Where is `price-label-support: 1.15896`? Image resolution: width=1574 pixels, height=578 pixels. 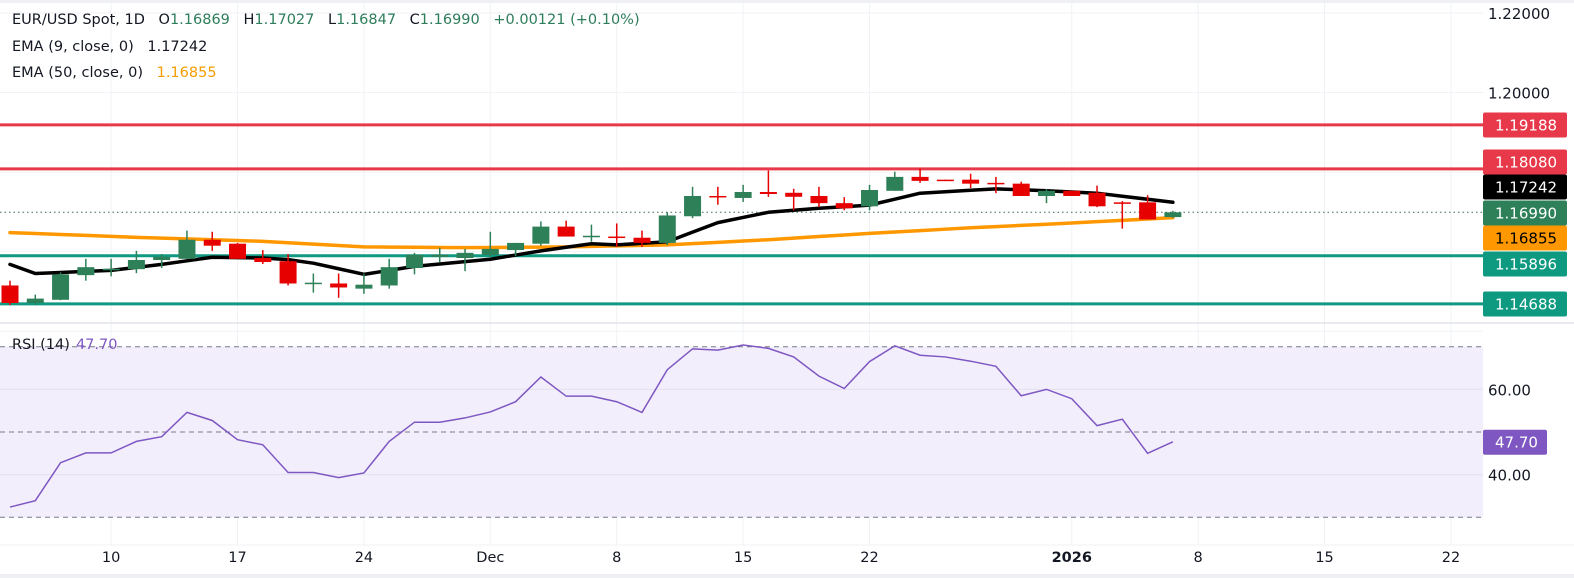 price-label-support: 1.15896 is located at coordinates (1526, 265).